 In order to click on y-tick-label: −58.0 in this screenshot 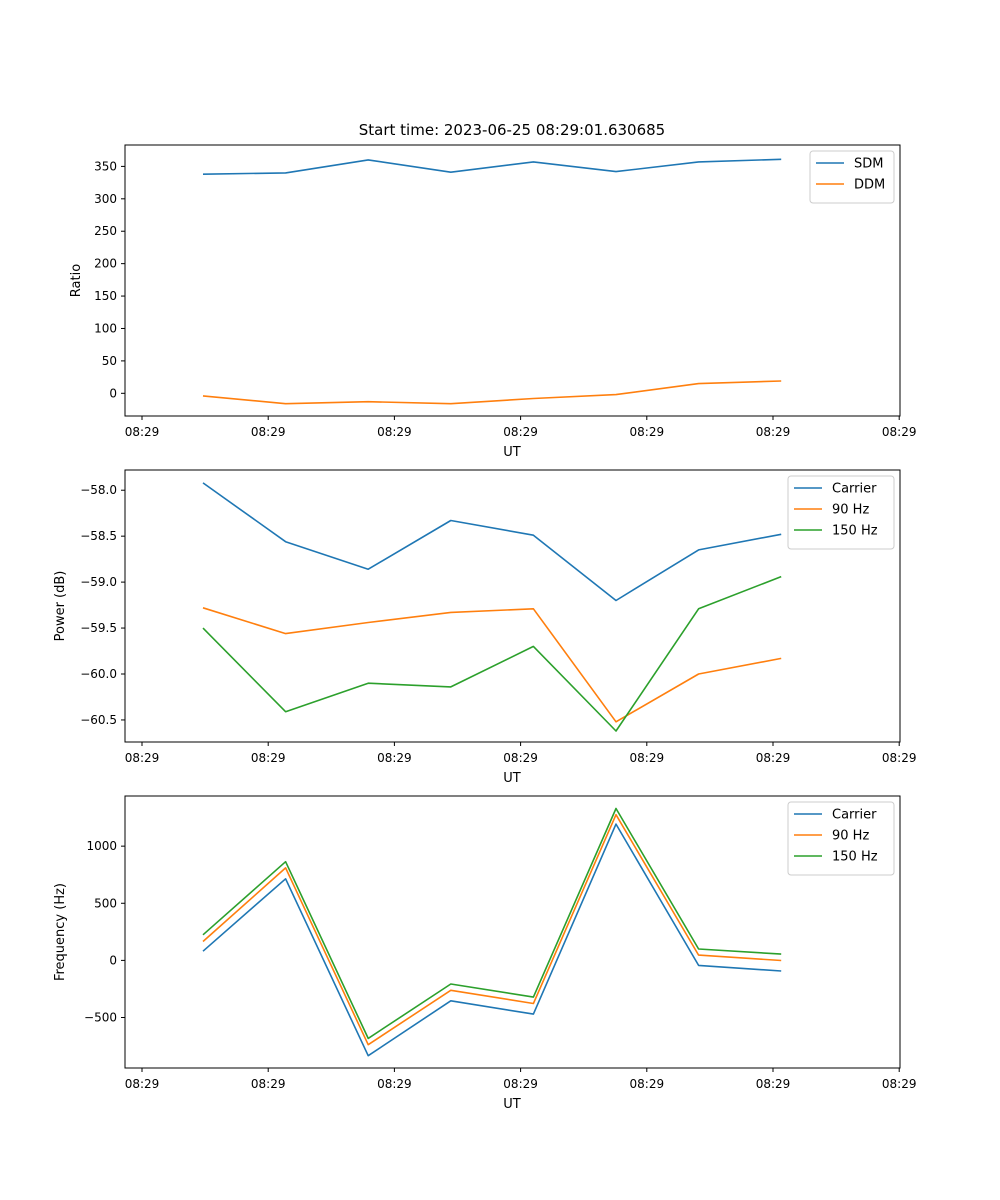, I will do `click(98, 490)`.